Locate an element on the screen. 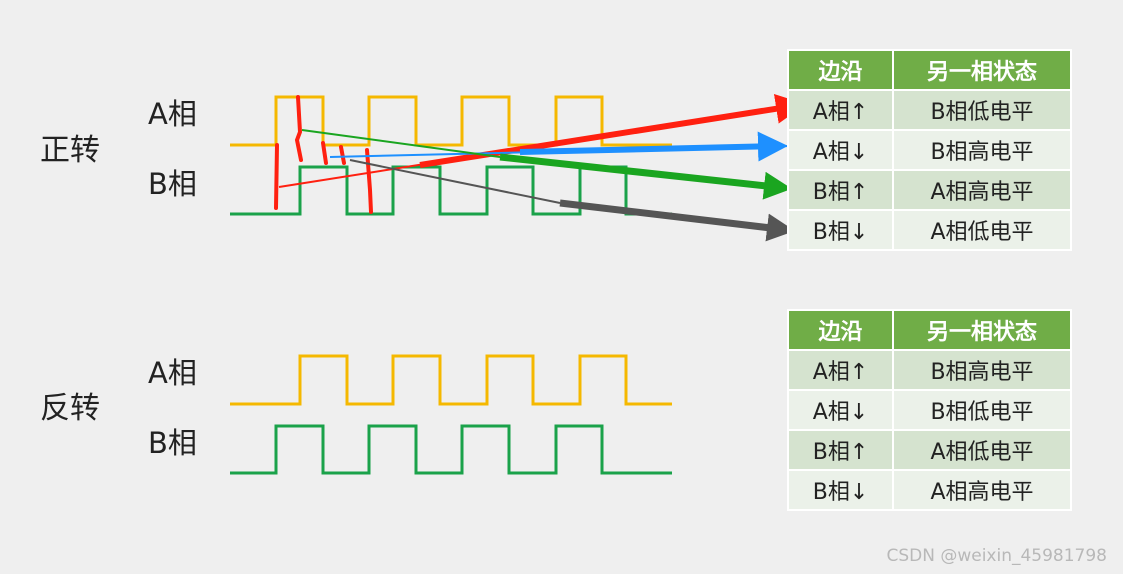 This screenshot has width=1123, height=574. table-row: B相↓ A相低电平 is located at coordinates (929, 230).